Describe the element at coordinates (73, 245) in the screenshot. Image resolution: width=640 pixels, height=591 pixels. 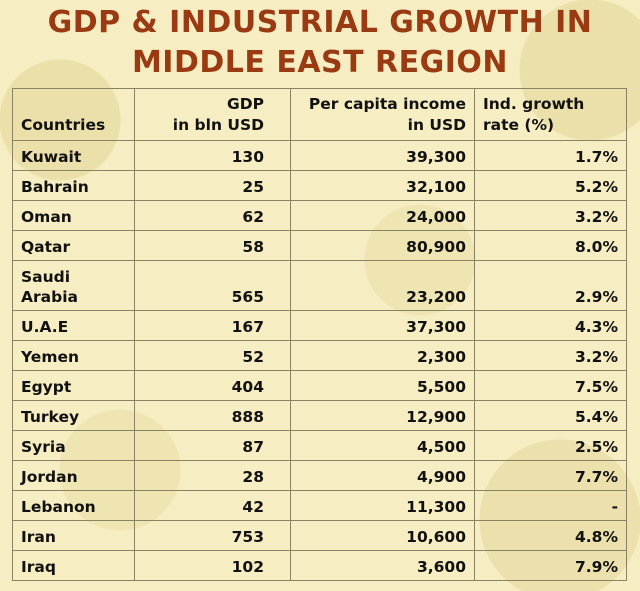
I see `cell-country: Qatar` at that location.